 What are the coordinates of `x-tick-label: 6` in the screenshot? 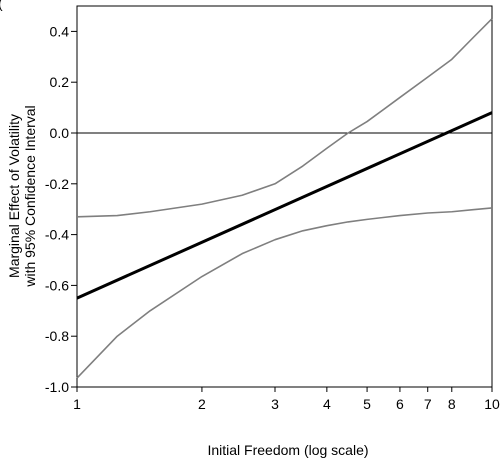 It's located at (400, 404).